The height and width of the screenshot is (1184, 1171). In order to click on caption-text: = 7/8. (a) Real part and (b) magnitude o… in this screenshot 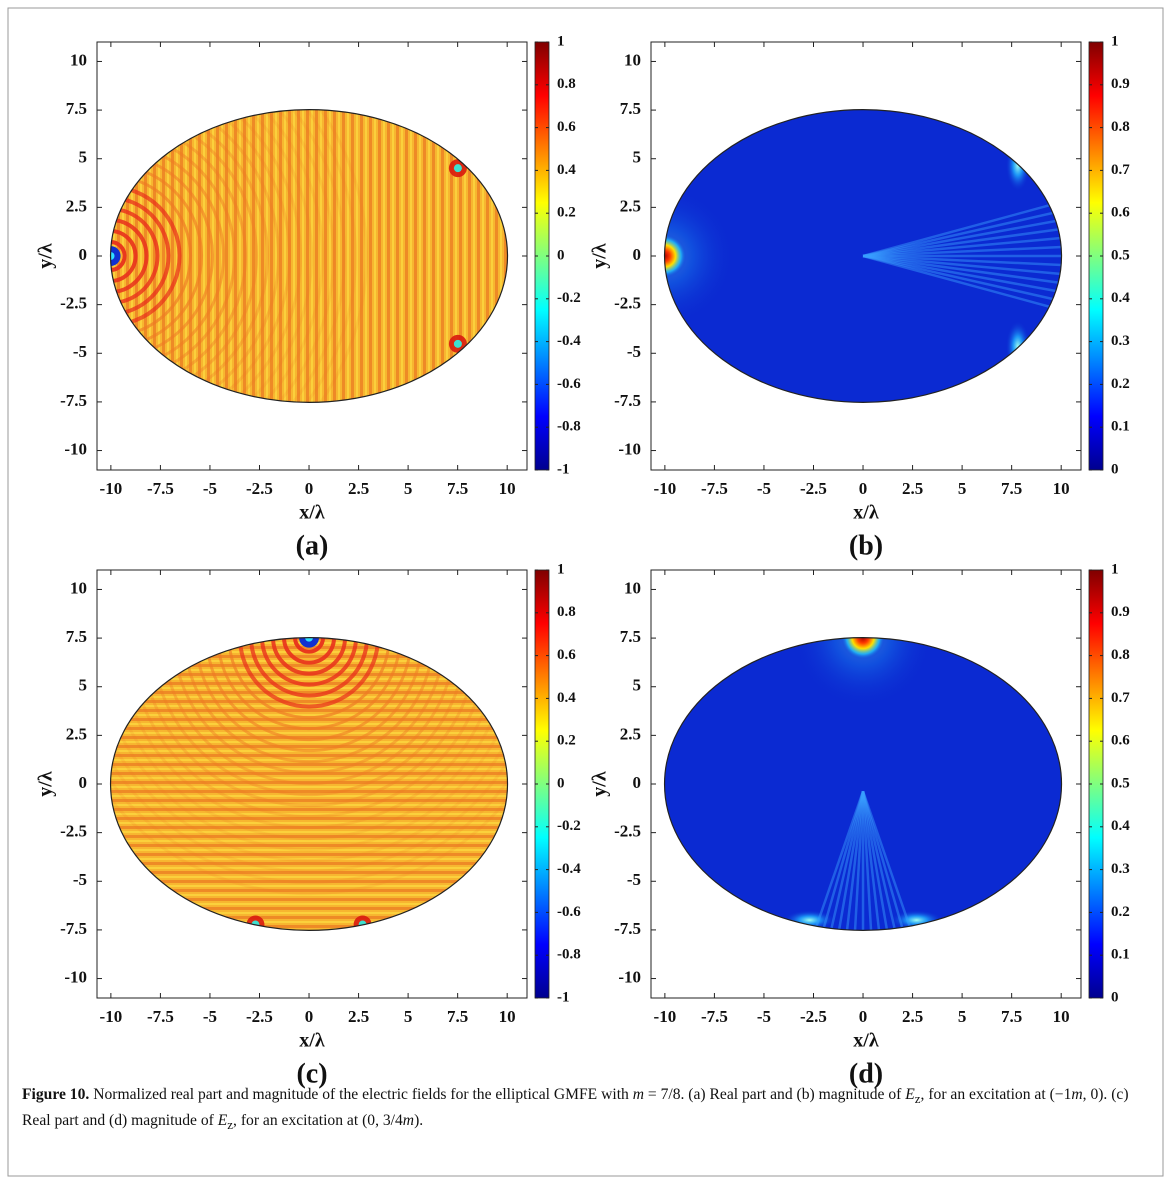, I will do `click(774, 1094)`.